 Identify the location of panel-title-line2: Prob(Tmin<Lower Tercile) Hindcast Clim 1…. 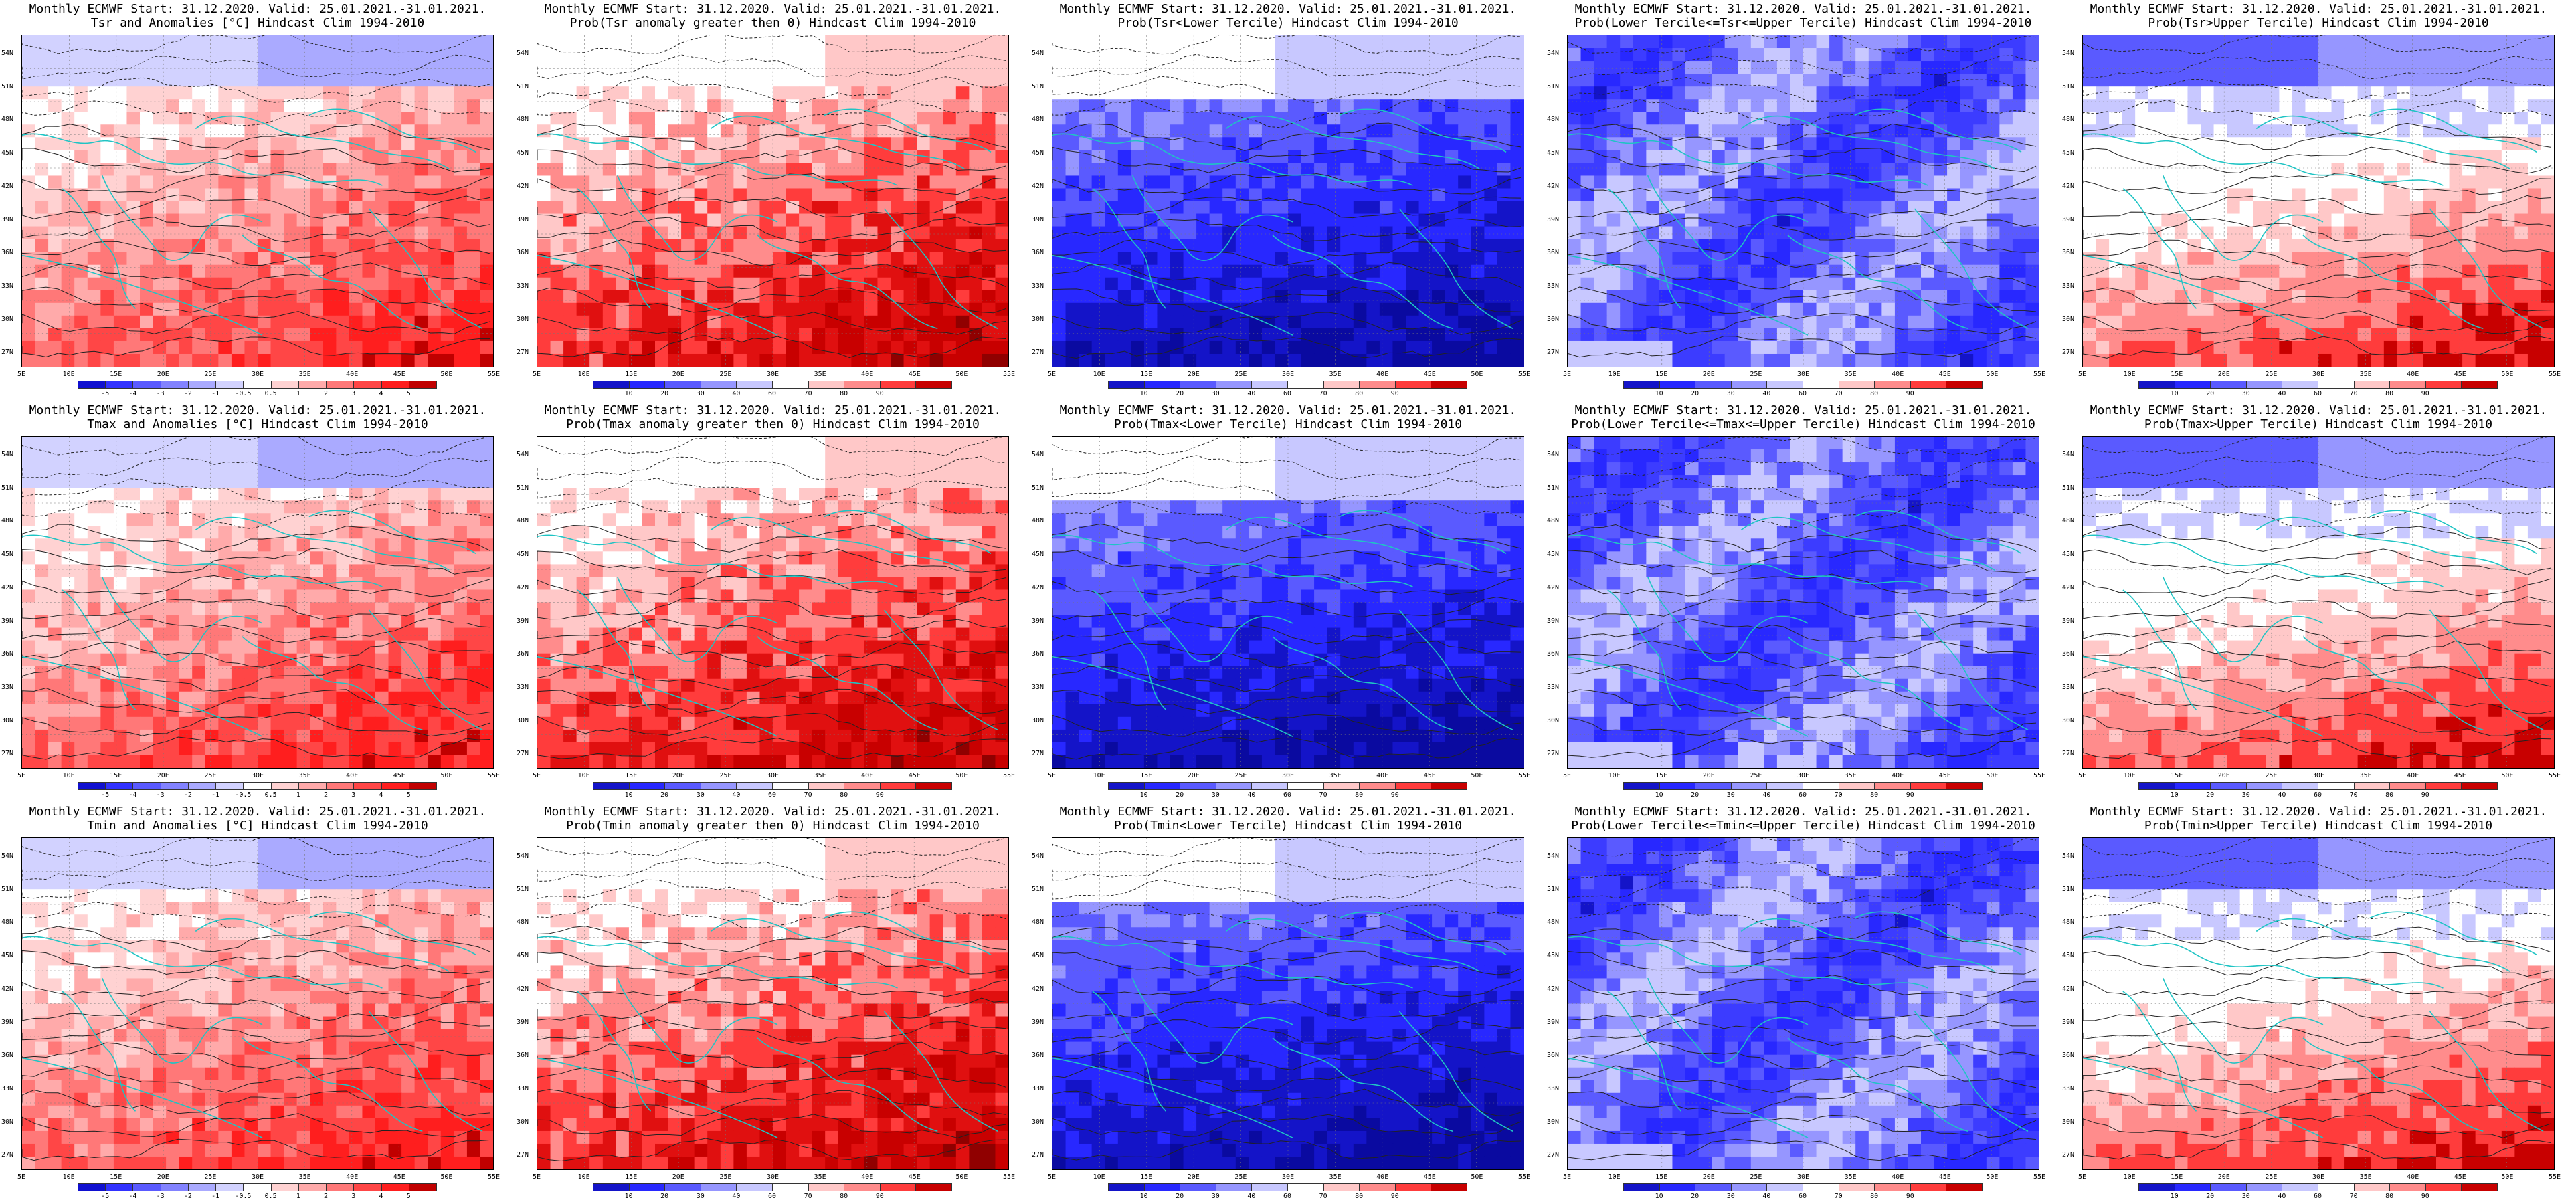
(1288, 826).